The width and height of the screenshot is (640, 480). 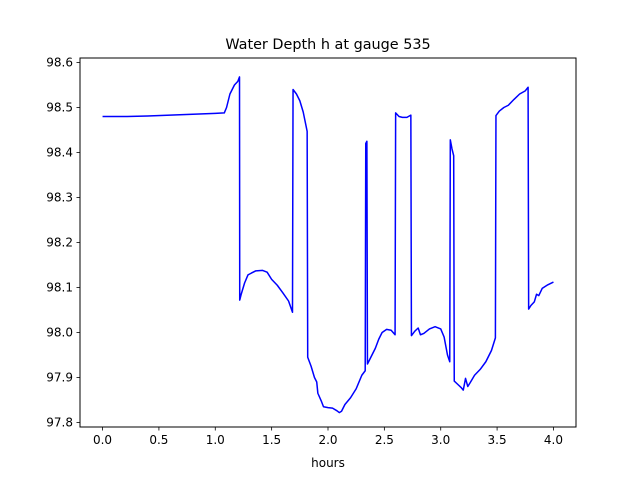 I want to click on y-tick-label: 98.0, so click(x=59, y=333).